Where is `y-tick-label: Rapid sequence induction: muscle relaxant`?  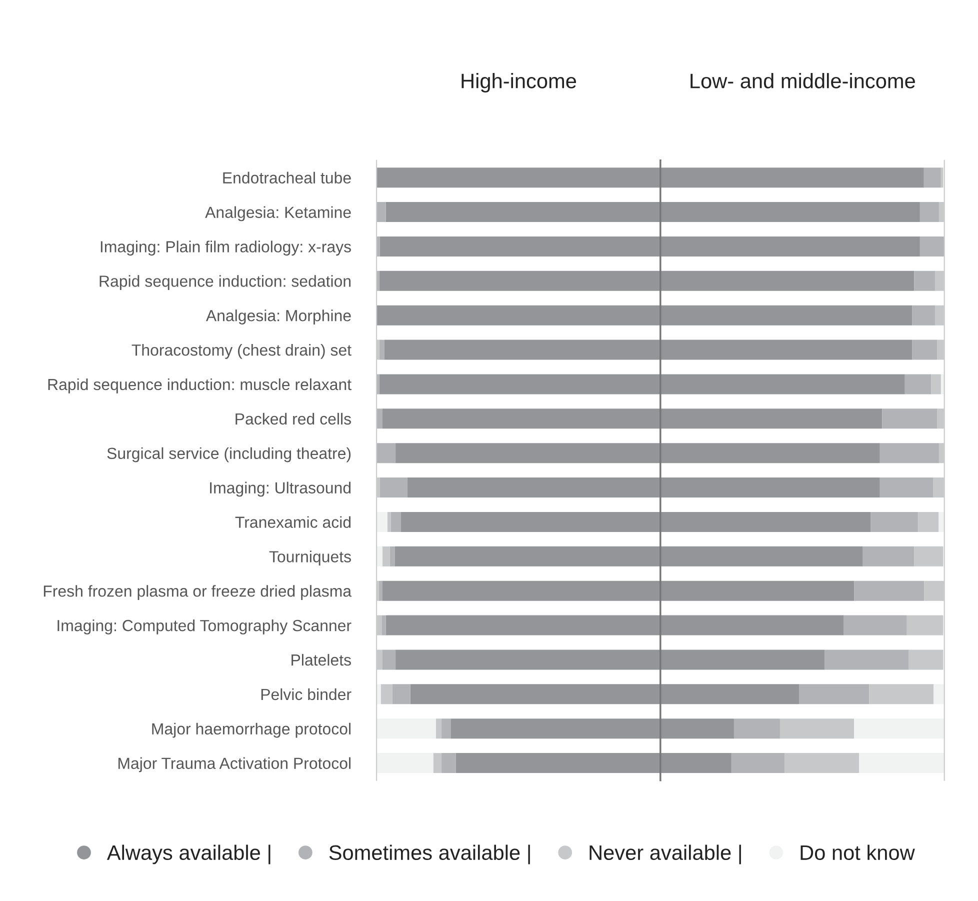
y-tick-label: Rapid sequence induction: muscle relaxant is located at coordinates (200, 386).